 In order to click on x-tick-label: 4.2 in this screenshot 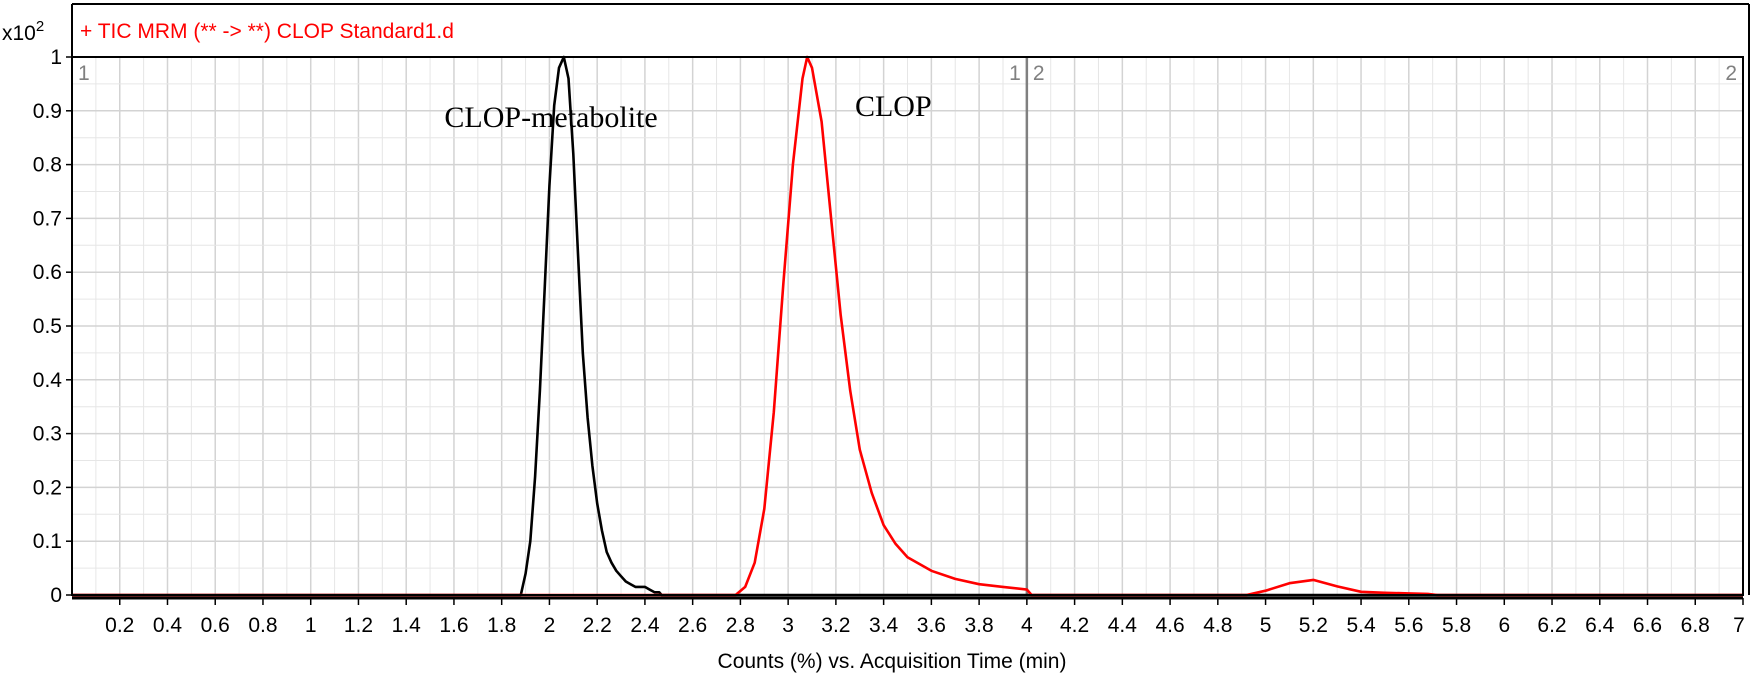, I will do `click(1074, 625)`.